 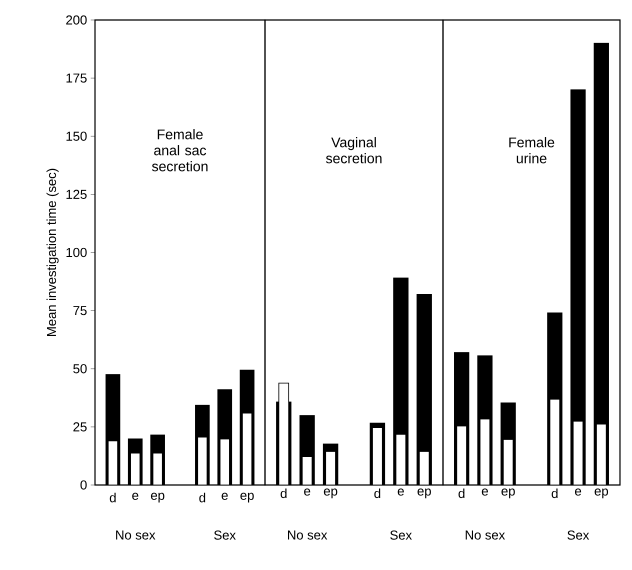 What do you see at coordinates (180, 150) in the screenshot?
I see `text: Female anal sac secretion` at bounding box center [180, 150].